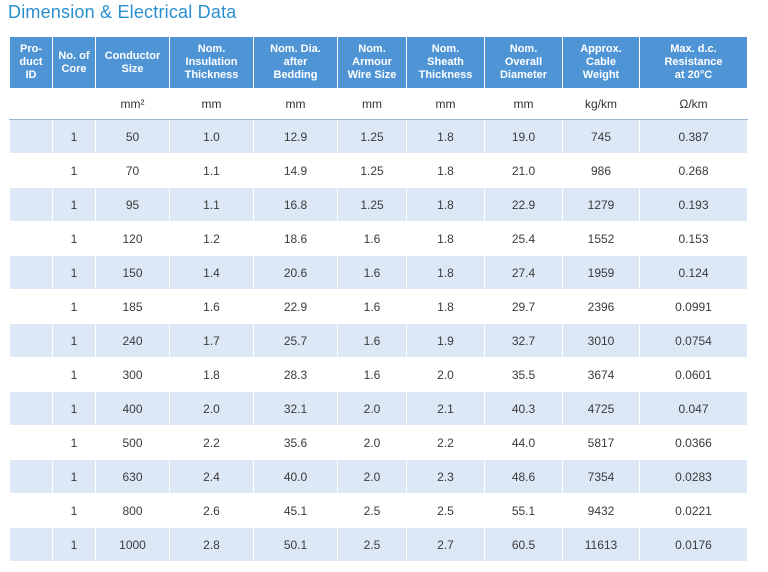 The image size is (768, 572). I want to click on table-cell: 1.8, so click(445, 272).